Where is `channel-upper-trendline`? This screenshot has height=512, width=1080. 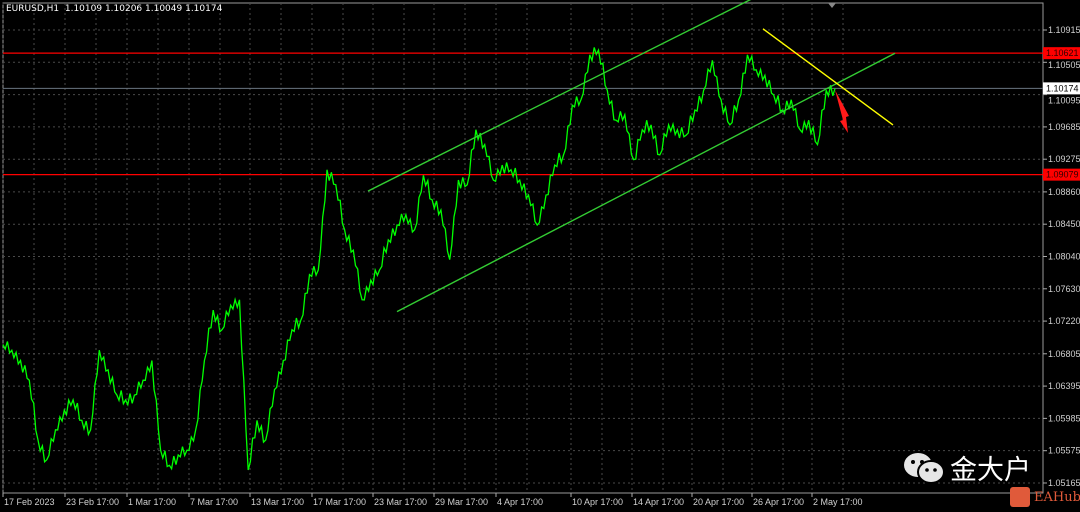
channel-upper-trendline is located at coordinates (559, 96).